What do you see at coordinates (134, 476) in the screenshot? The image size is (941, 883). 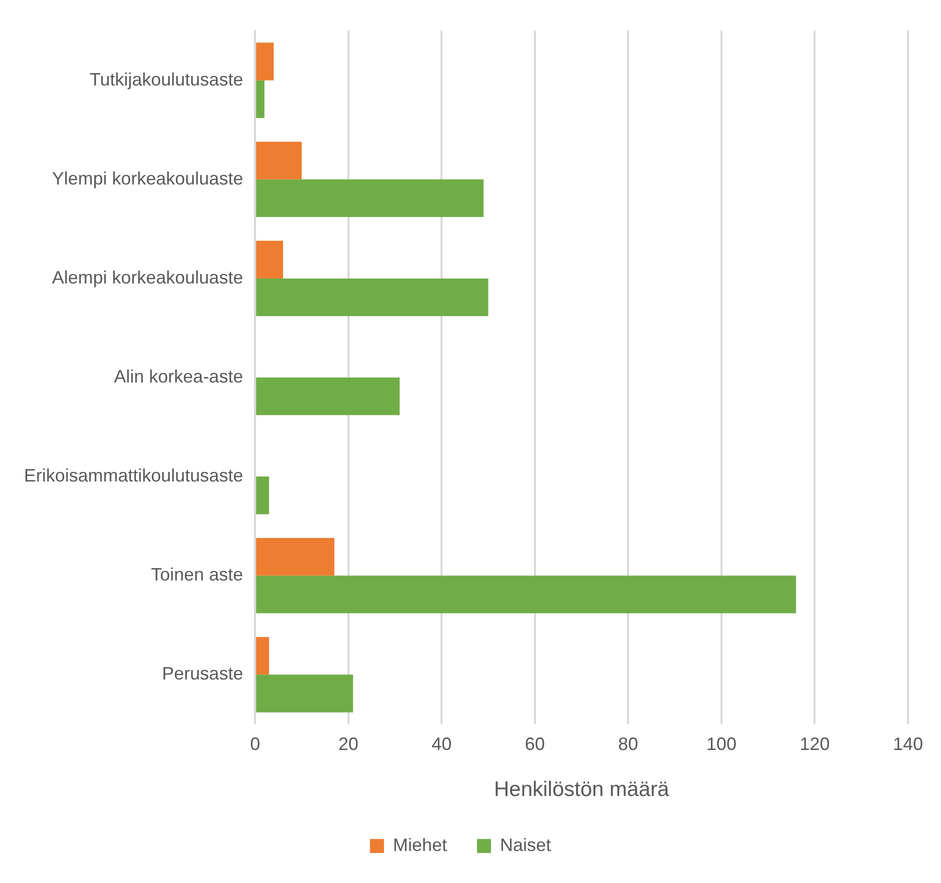 I see `y-tick-label: Erikoisammattikoulutusaste` at bounding box center [134, 476].